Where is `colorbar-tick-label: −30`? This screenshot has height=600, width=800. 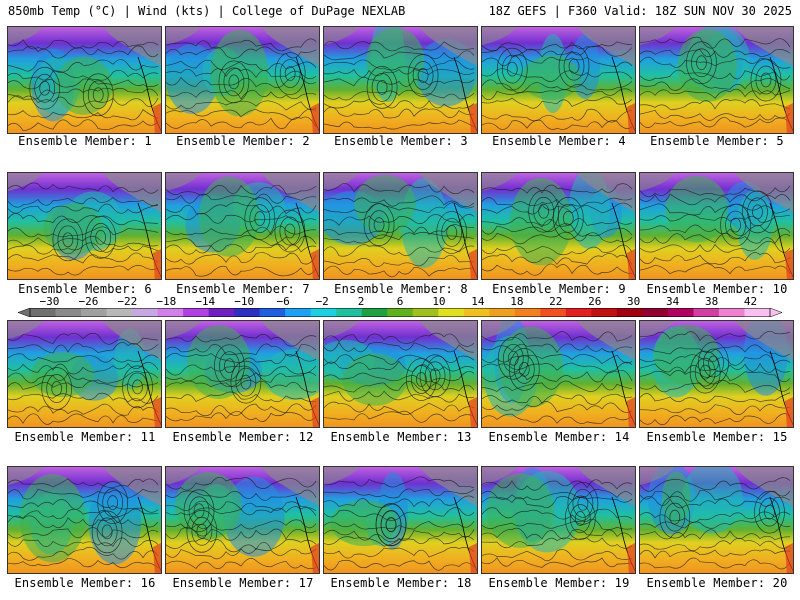
colorbar-tick-label: −30 is located at coordinates (49, 301).